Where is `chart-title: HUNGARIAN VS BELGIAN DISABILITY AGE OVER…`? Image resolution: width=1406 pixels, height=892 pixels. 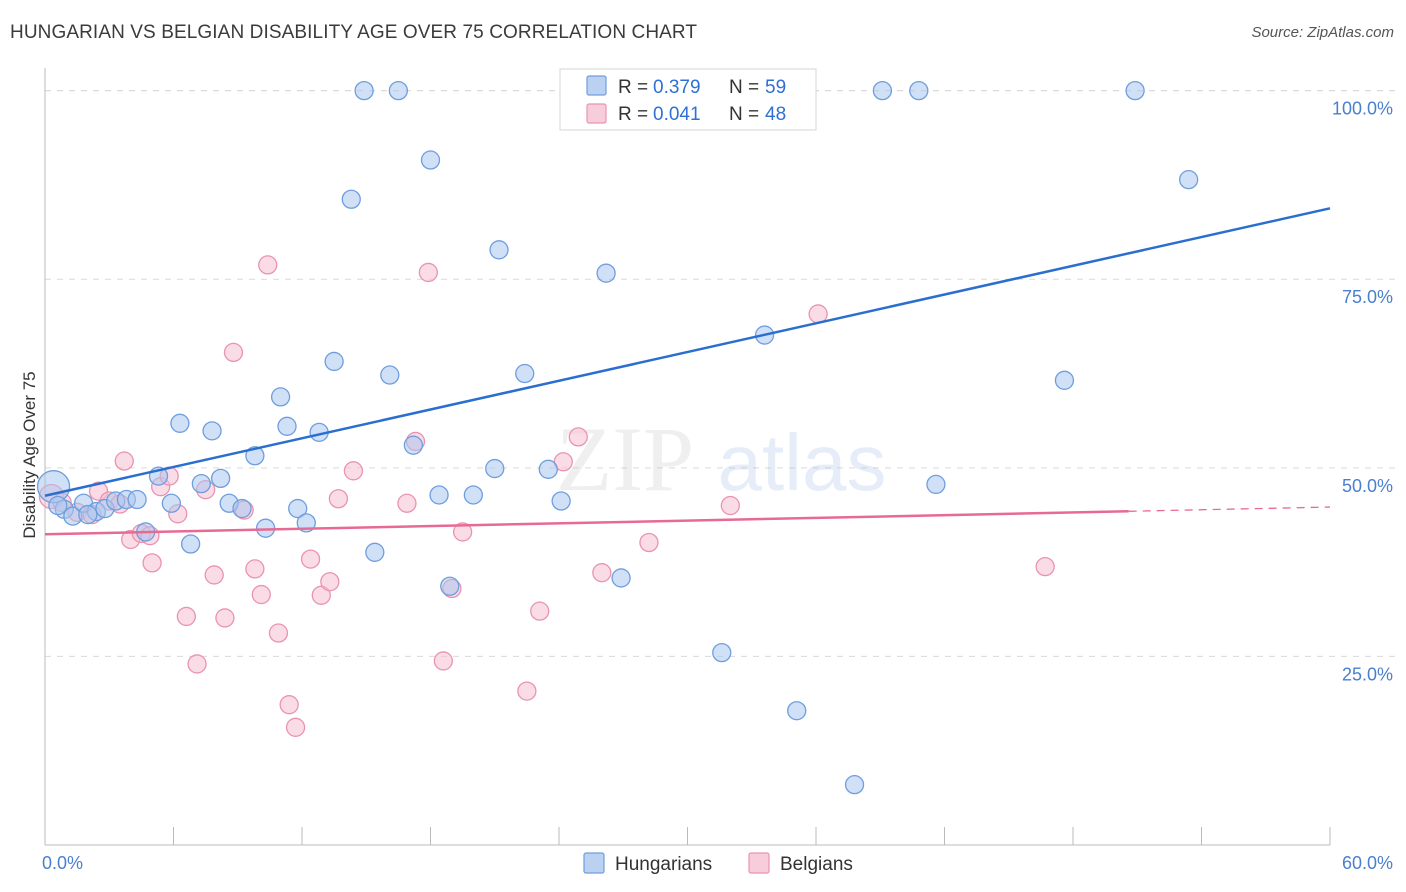 chart-title: HUNGARIAN VS BELGIAN DISABILITY AGE OVER… is located at coordinates (354, 32).